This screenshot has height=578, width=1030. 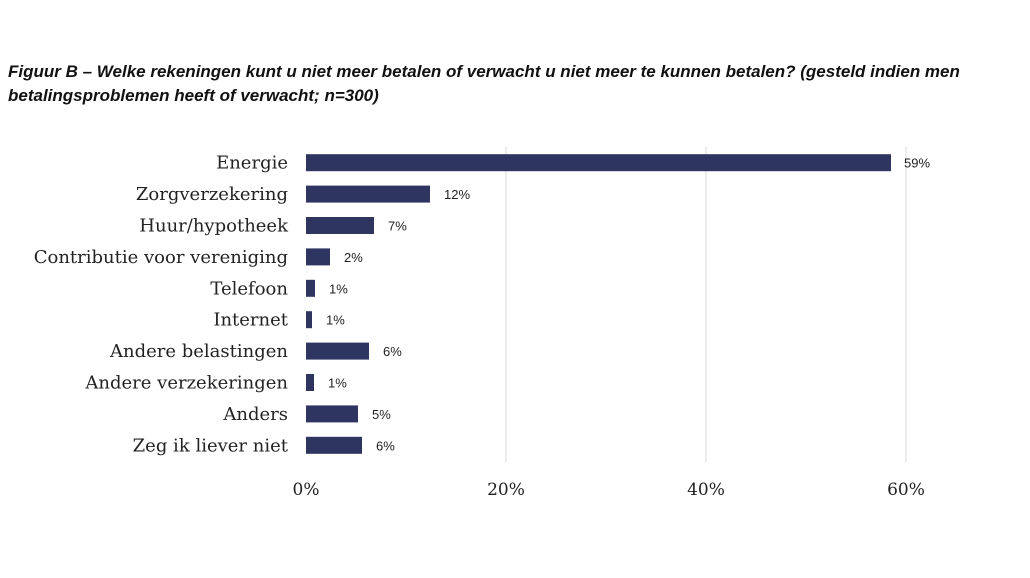 I want to click on x-tick-label: 20%, so click(x=506, y=490).